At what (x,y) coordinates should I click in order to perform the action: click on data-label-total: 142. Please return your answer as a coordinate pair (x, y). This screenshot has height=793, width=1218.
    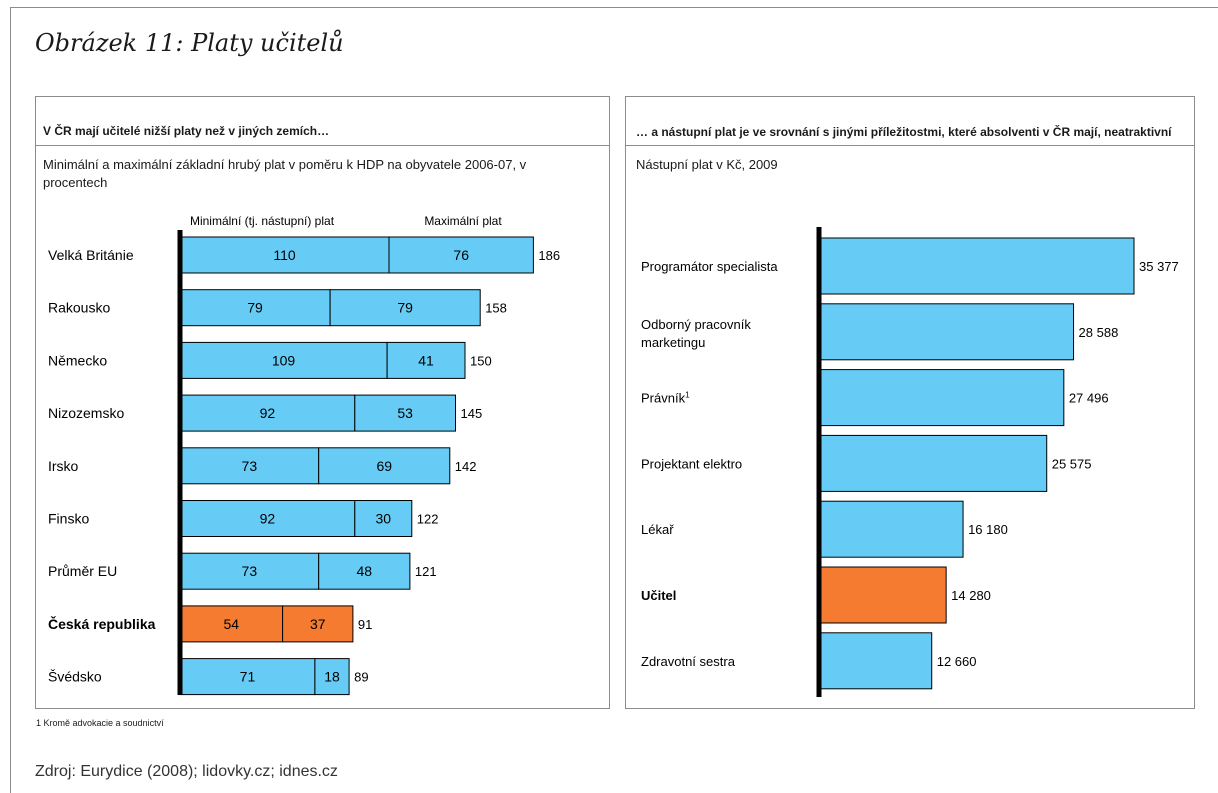
    Looking at the image, I should click on (466, 466).